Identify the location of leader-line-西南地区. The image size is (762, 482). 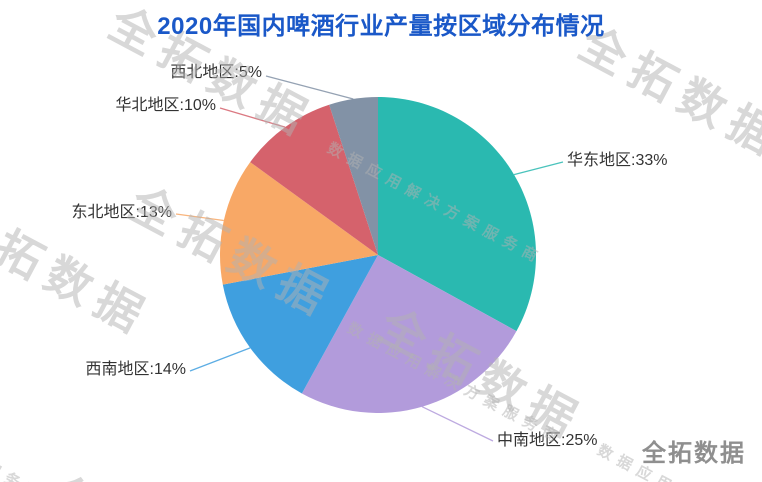
(220, 359).